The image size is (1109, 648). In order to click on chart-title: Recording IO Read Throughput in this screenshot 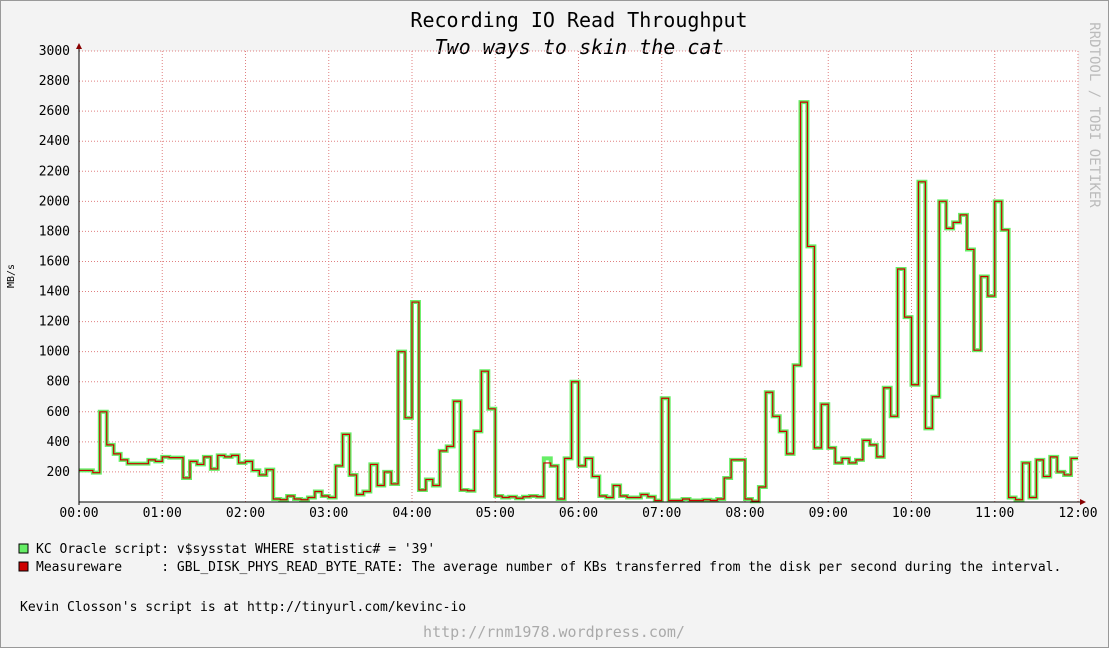, I will do `click(578, 20)`.